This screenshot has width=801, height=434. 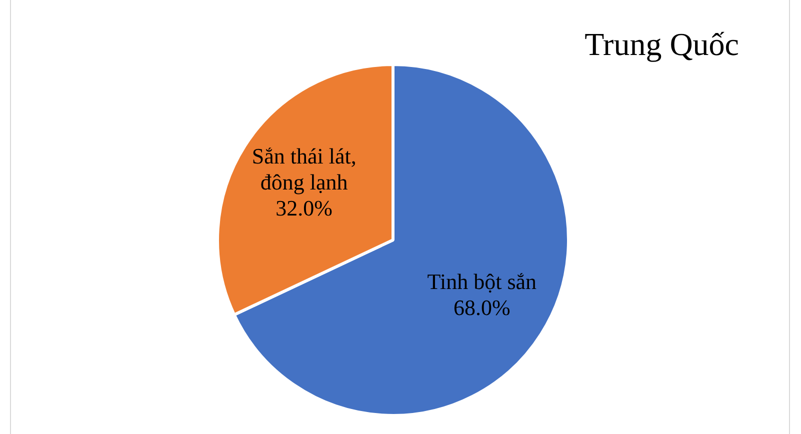 What do you see at coordinates (304, 207) in the screenshot?
I see `data-label: 32.0%` at bounding box center [304, 207].